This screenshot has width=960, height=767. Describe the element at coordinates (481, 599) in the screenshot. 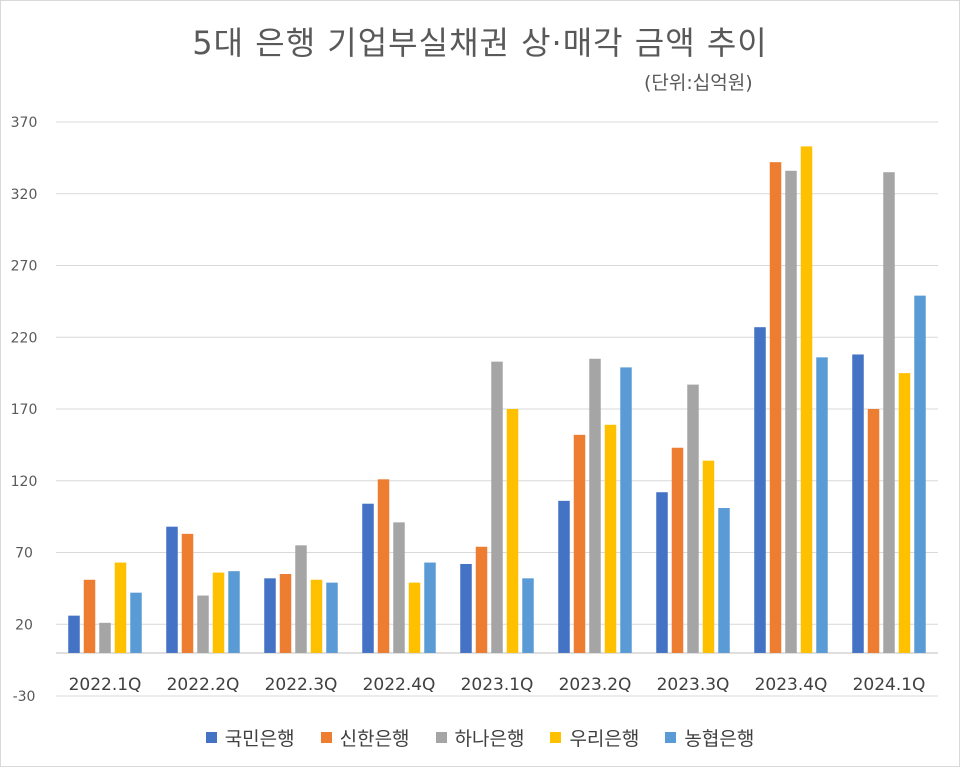

I see `bar-2-2023.1Q` at that location.